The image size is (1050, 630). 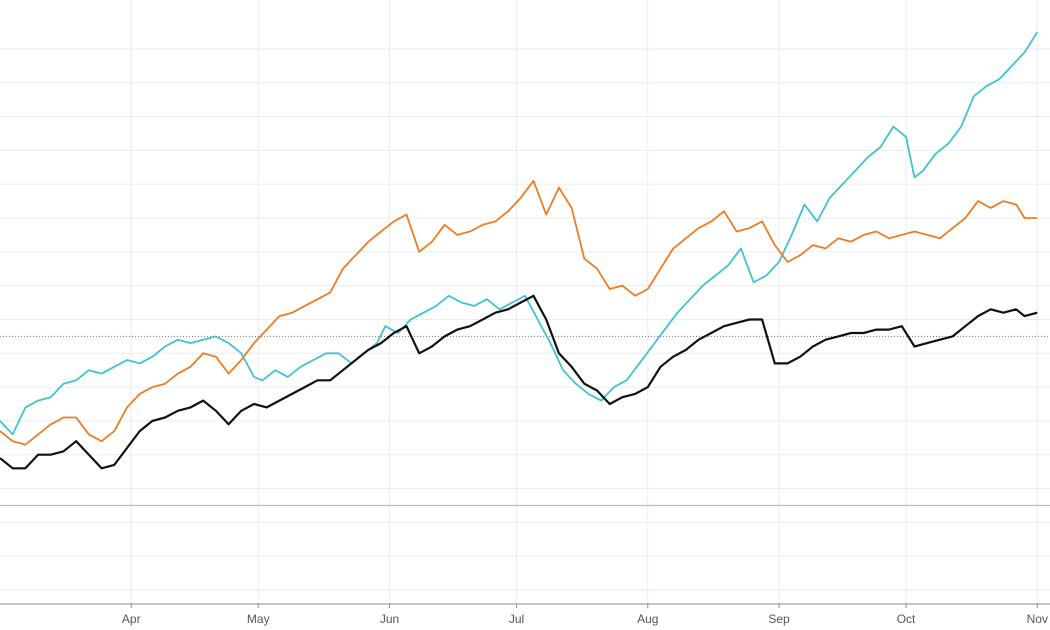 What do you see at coordinates (516, 619) in the screenshot?
I see `x-tick-label: Jul` at bounding box center [516, 619].